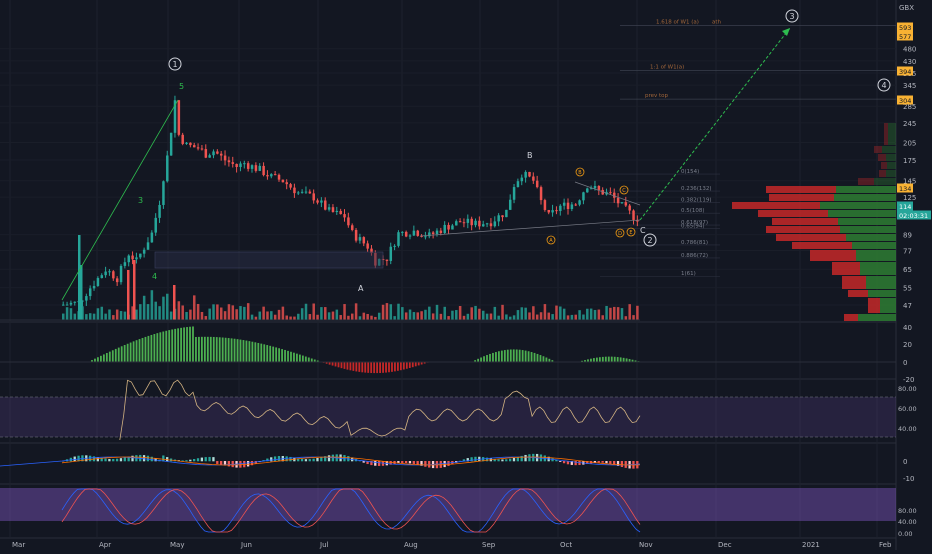 The width and height of the screenshot is (932, 554). Describe the element at coordinates (909, 198) in the screenshot. I see `price-tick-label: 125` at that location.